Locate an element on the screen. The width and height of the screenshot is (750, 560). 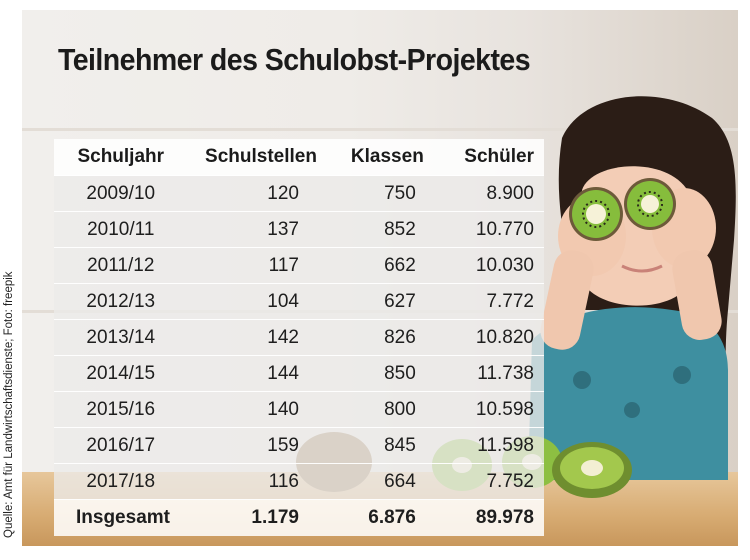
shirt is located at coordinates (628, 393).